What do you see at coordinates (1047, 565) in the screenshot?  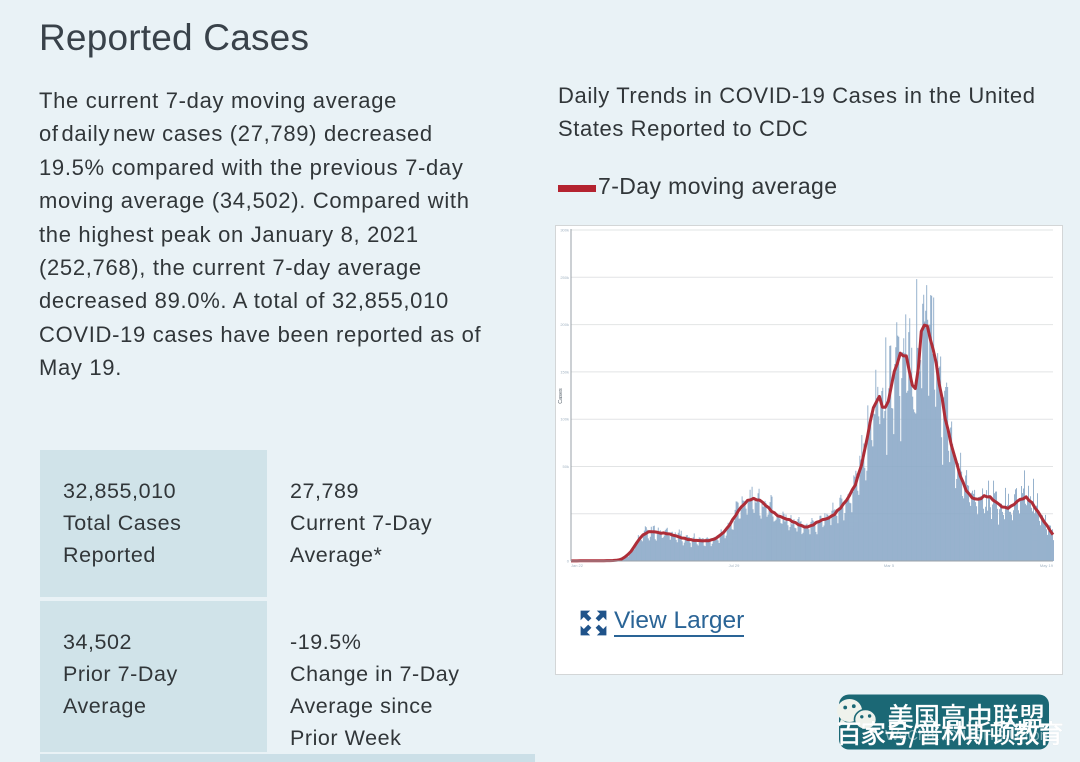 I see `svg-text: May 19` at bounding box center [1047, 565].